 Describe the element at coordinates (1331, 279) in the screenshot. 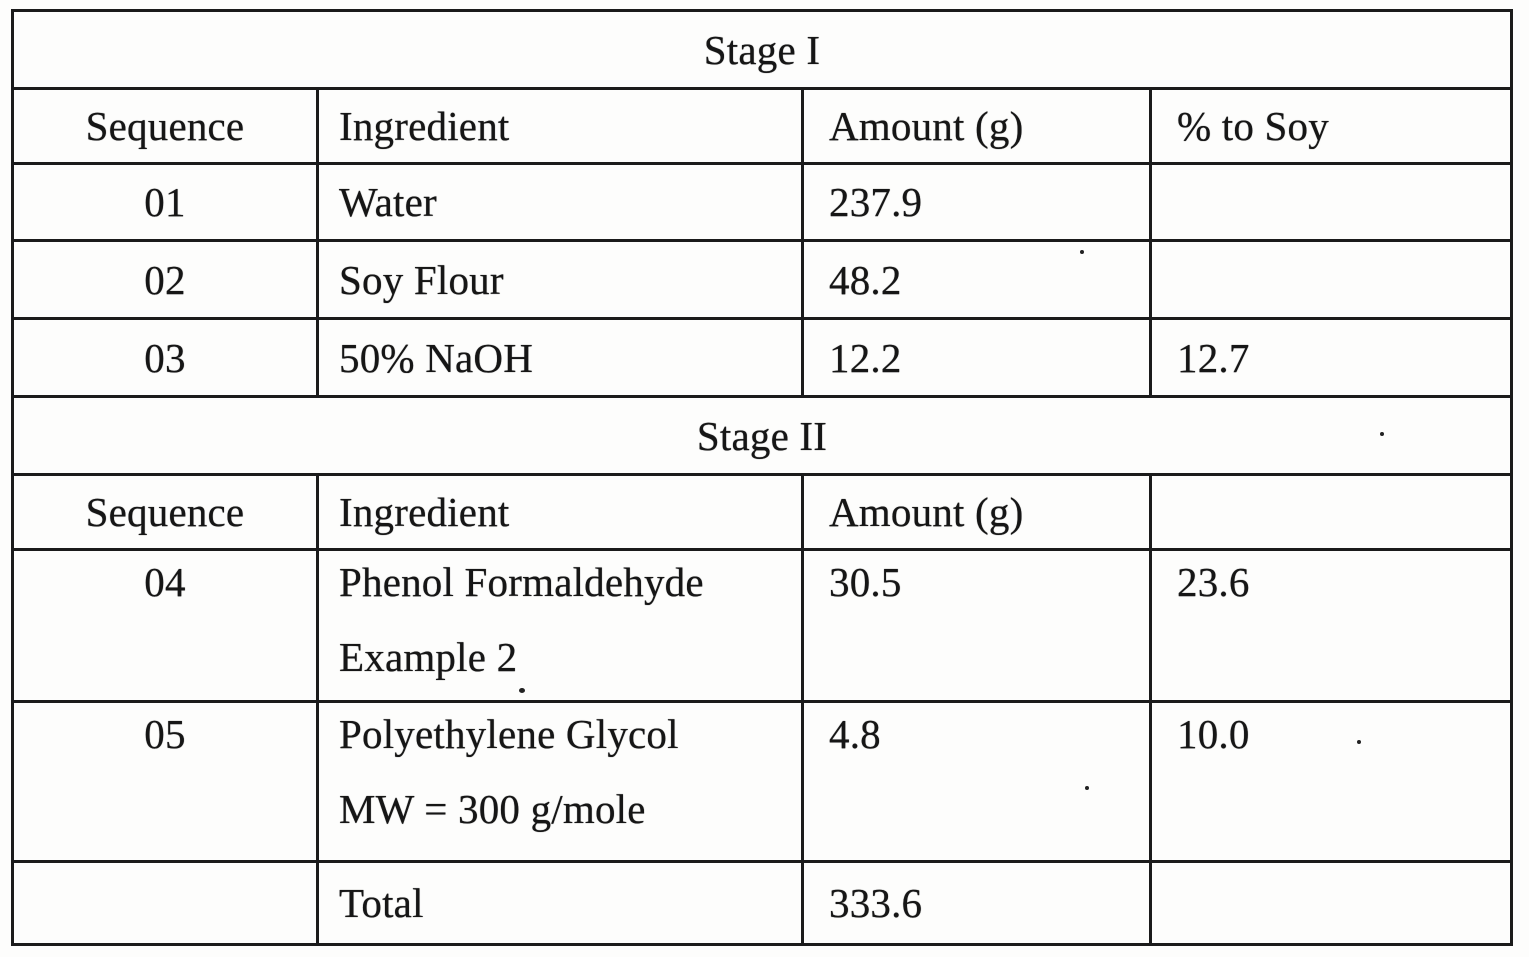

I see `row02-pct` at that location.